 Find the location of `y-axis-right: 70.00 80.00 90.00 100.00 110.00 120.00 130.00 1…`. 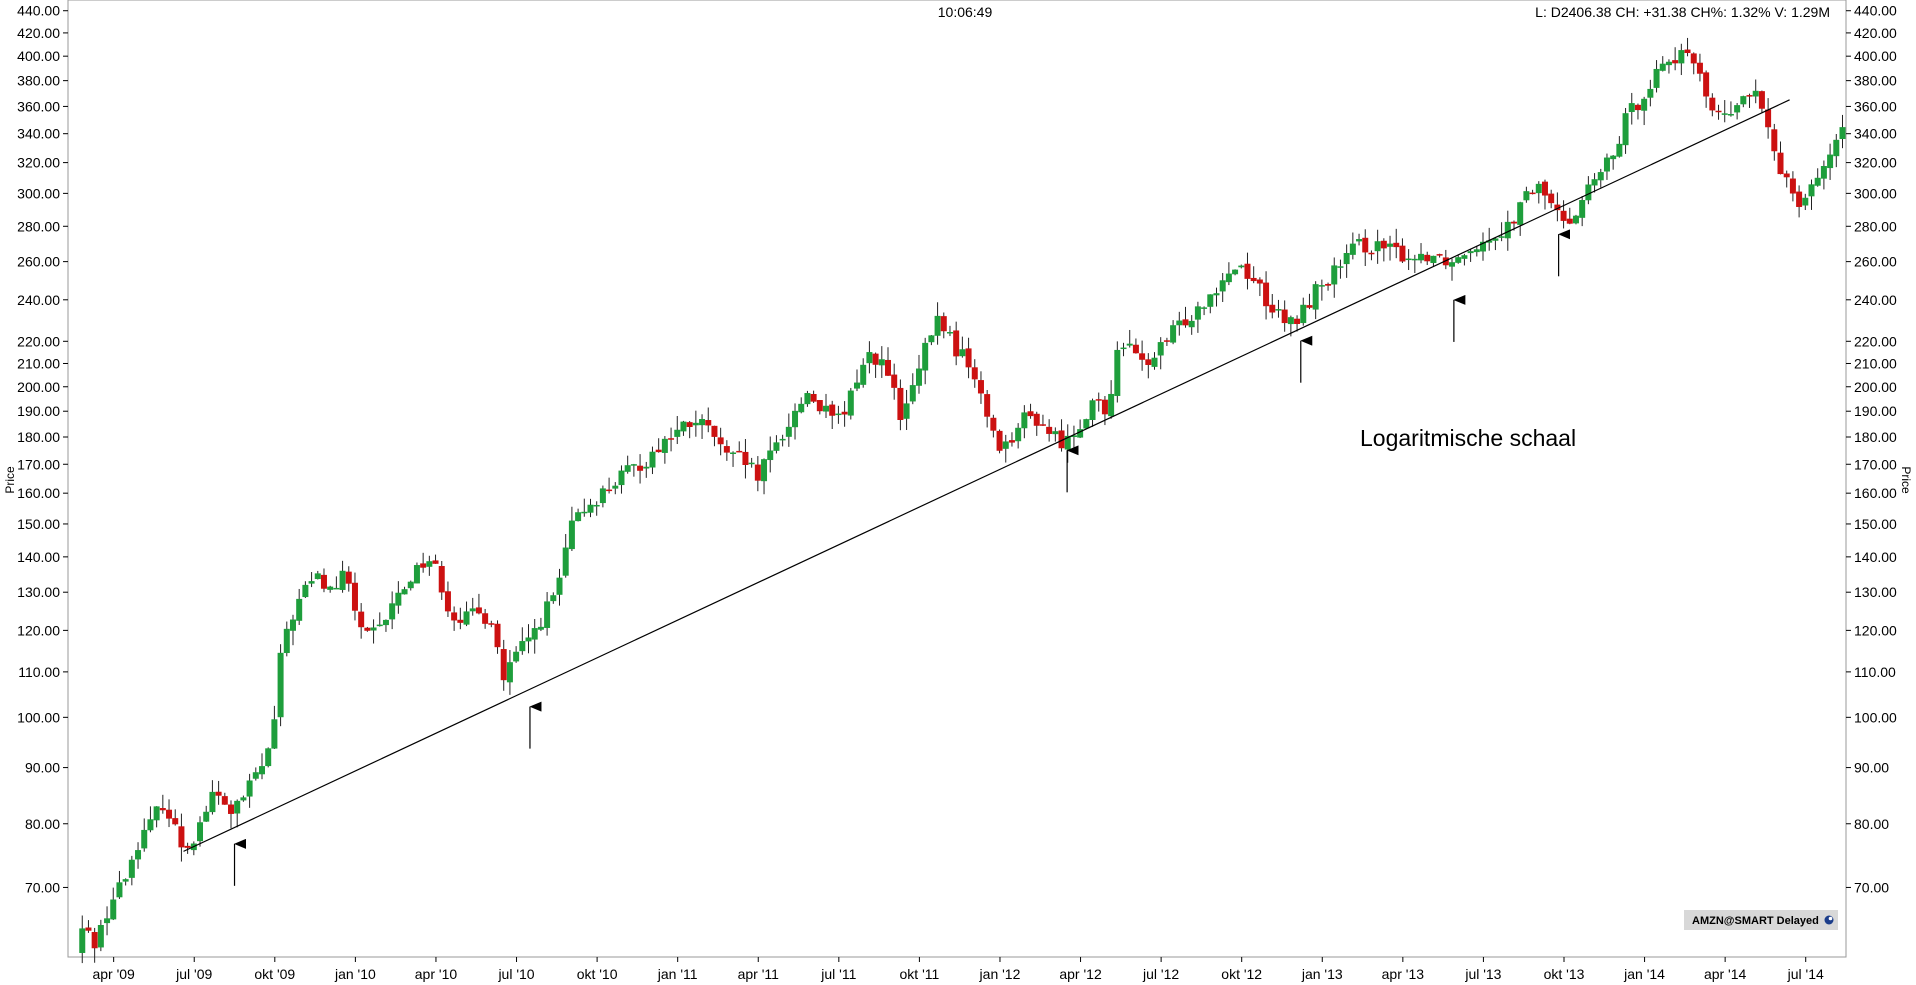

y-axis-right: 70.00 80.00 90.00 100.00 110.00 120.00 130.00 1… is located at coordinates (1871, 449).